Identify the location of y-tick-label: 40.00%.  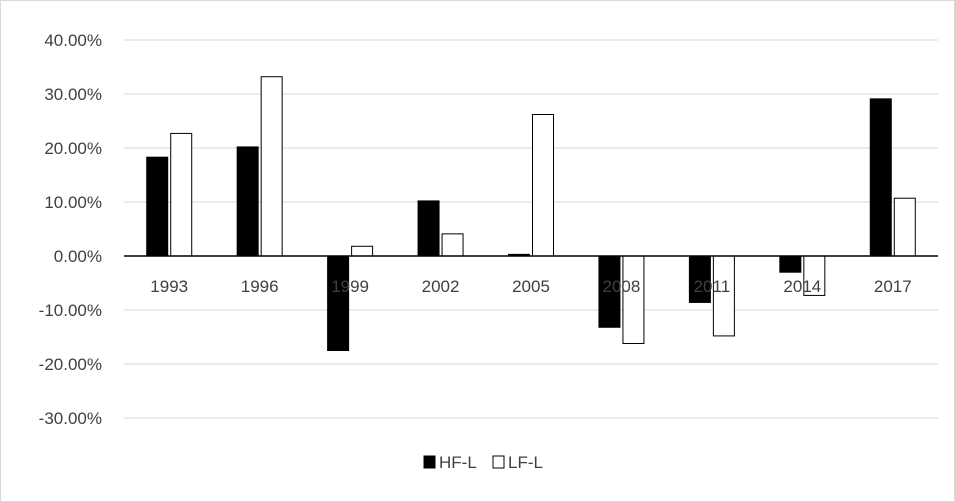
(73, 40).